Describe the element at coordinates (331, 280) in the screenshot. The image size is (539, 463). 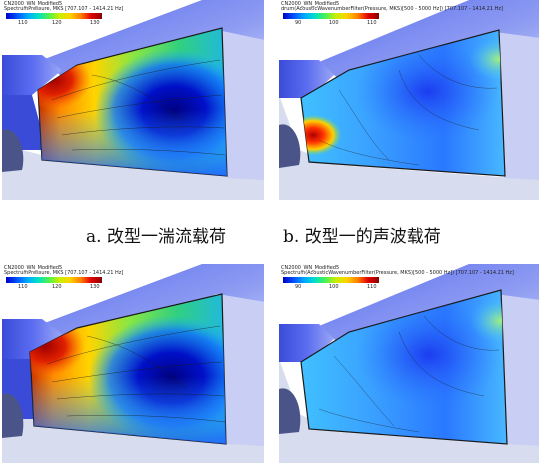
I see `panel-d-colorbar` at that location.